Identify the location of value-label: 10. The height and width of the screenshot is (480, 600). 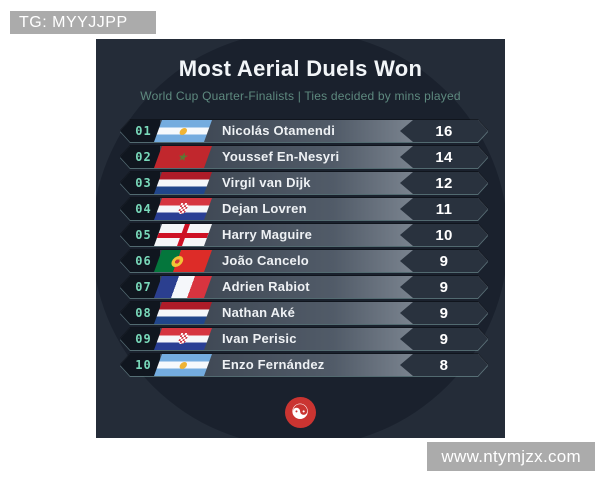
(444, 235).